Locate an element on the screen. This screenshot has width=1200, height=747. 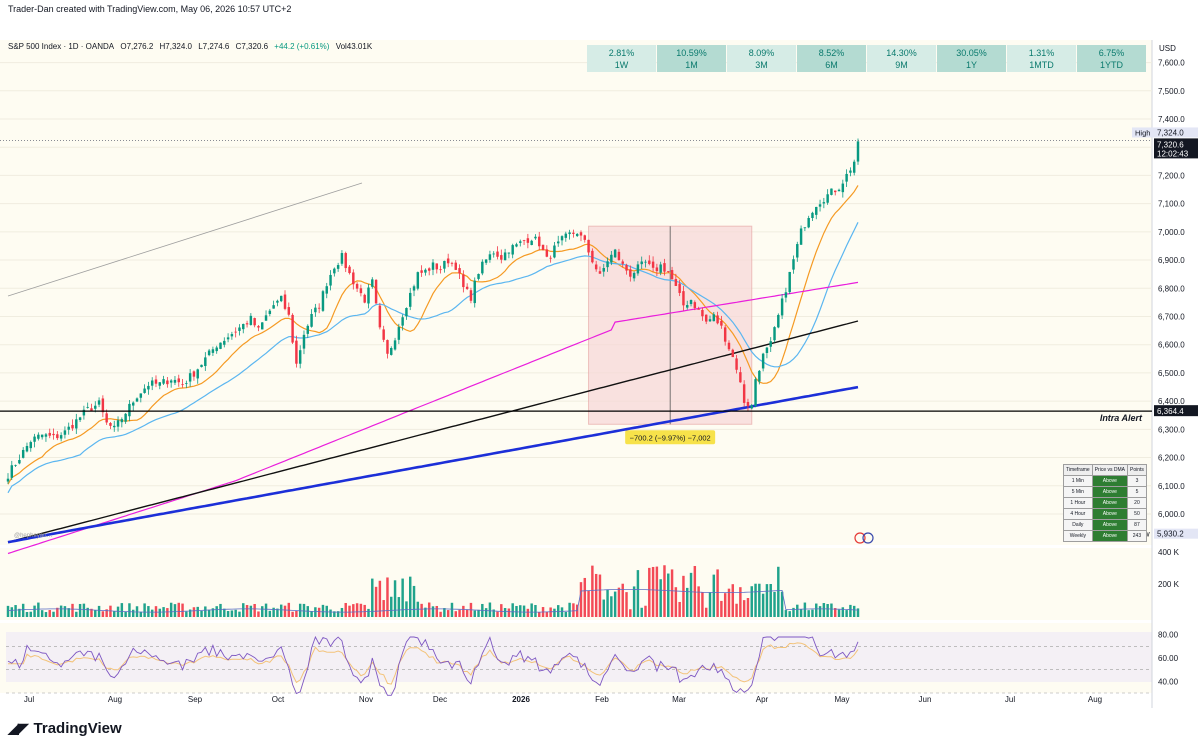
performance-period: 1M is located at coordinates (691, 65).